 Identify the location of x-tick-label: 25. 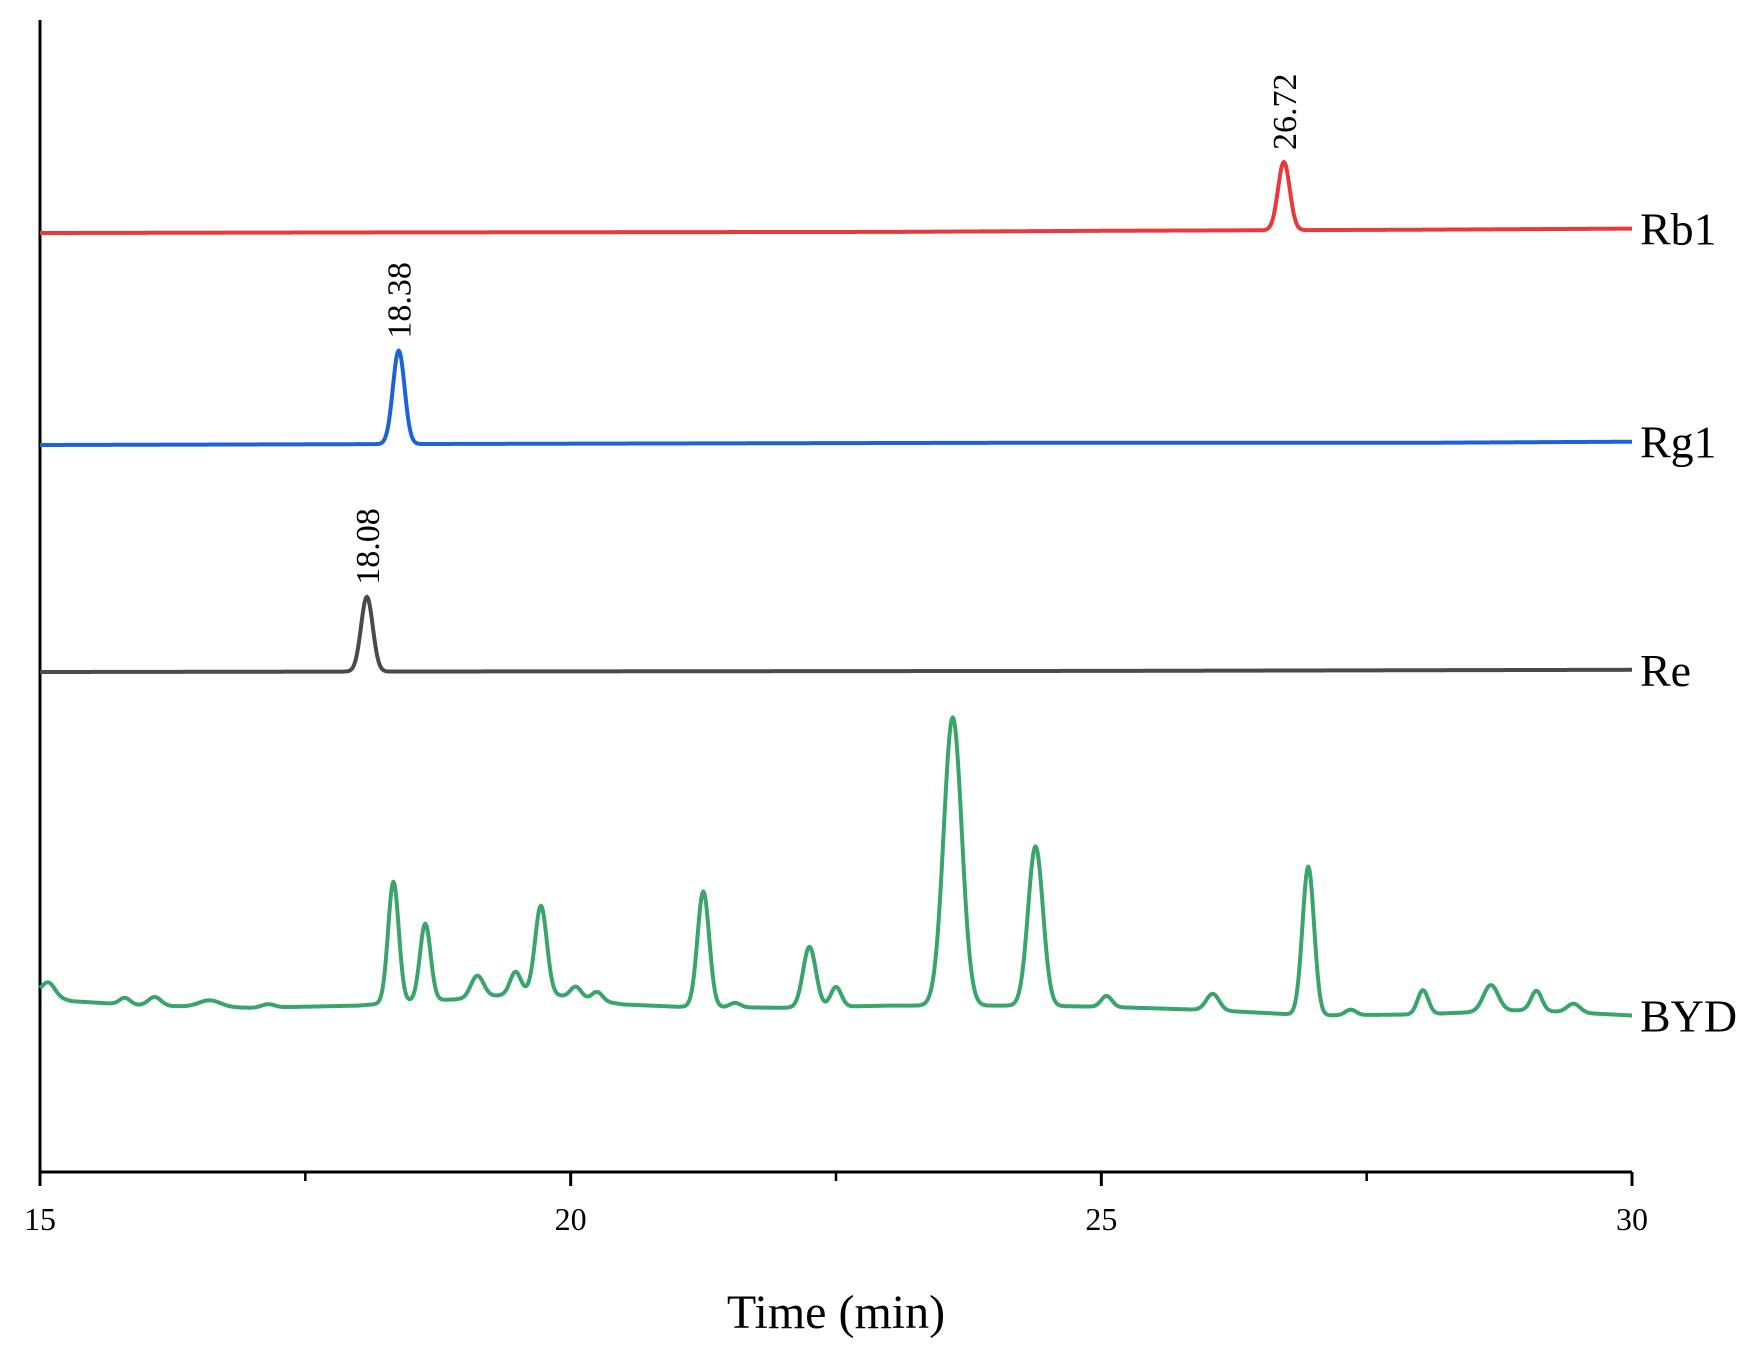
(1101, 1219).